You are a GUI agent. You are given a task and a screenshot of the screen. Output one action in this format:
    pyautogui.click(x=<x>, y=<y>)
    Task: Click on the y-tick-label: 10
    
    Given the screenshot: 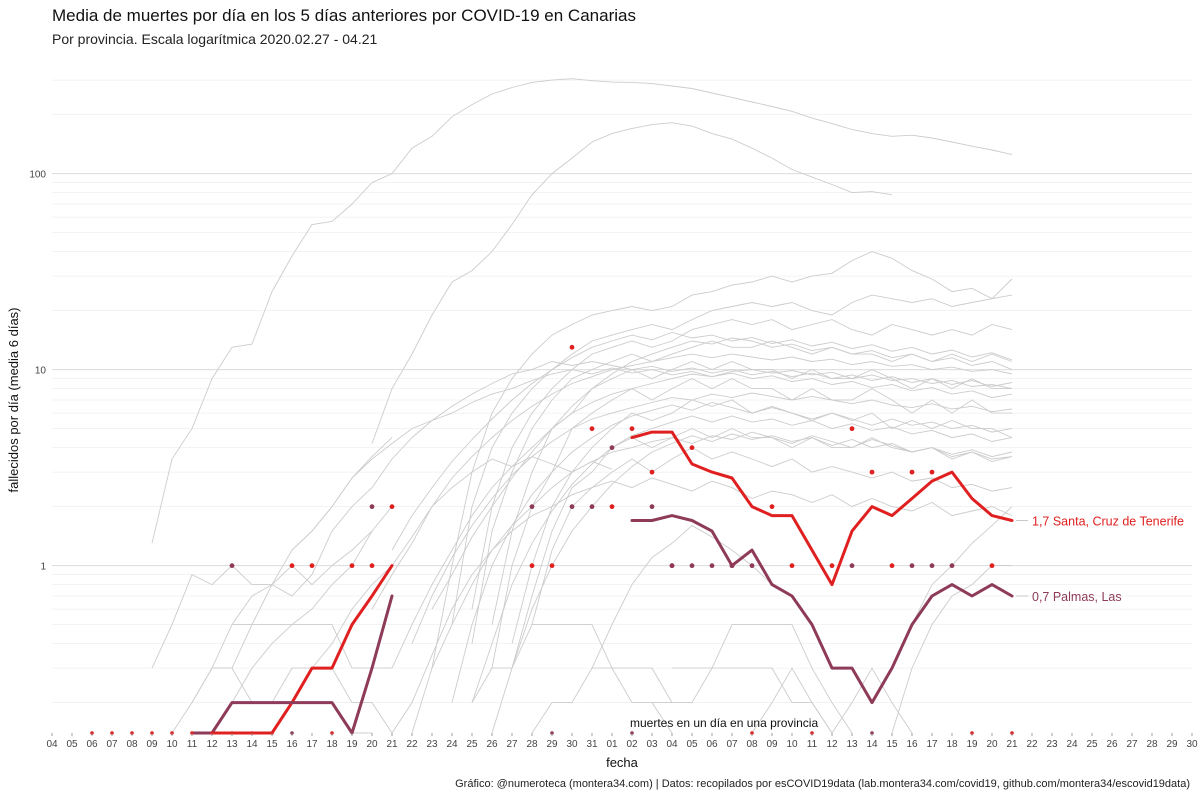 What is the action you would take?
    pyautogui.click(x=41, y=371)
    